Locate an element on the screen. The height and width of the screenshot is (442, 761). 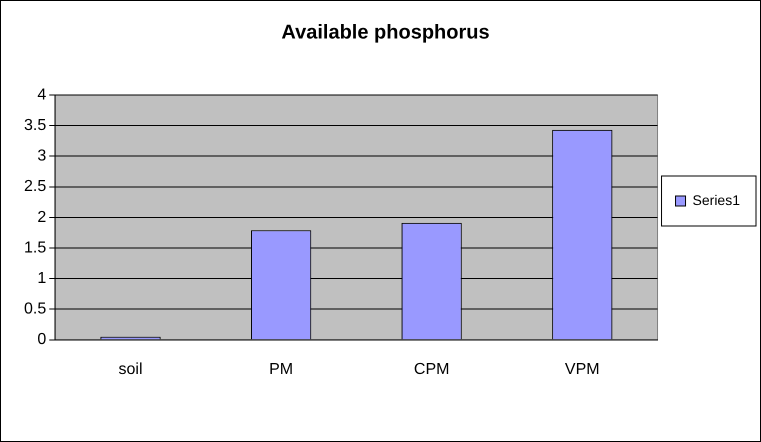
x-tick-label: VPM is located at coordinates (582, 369).